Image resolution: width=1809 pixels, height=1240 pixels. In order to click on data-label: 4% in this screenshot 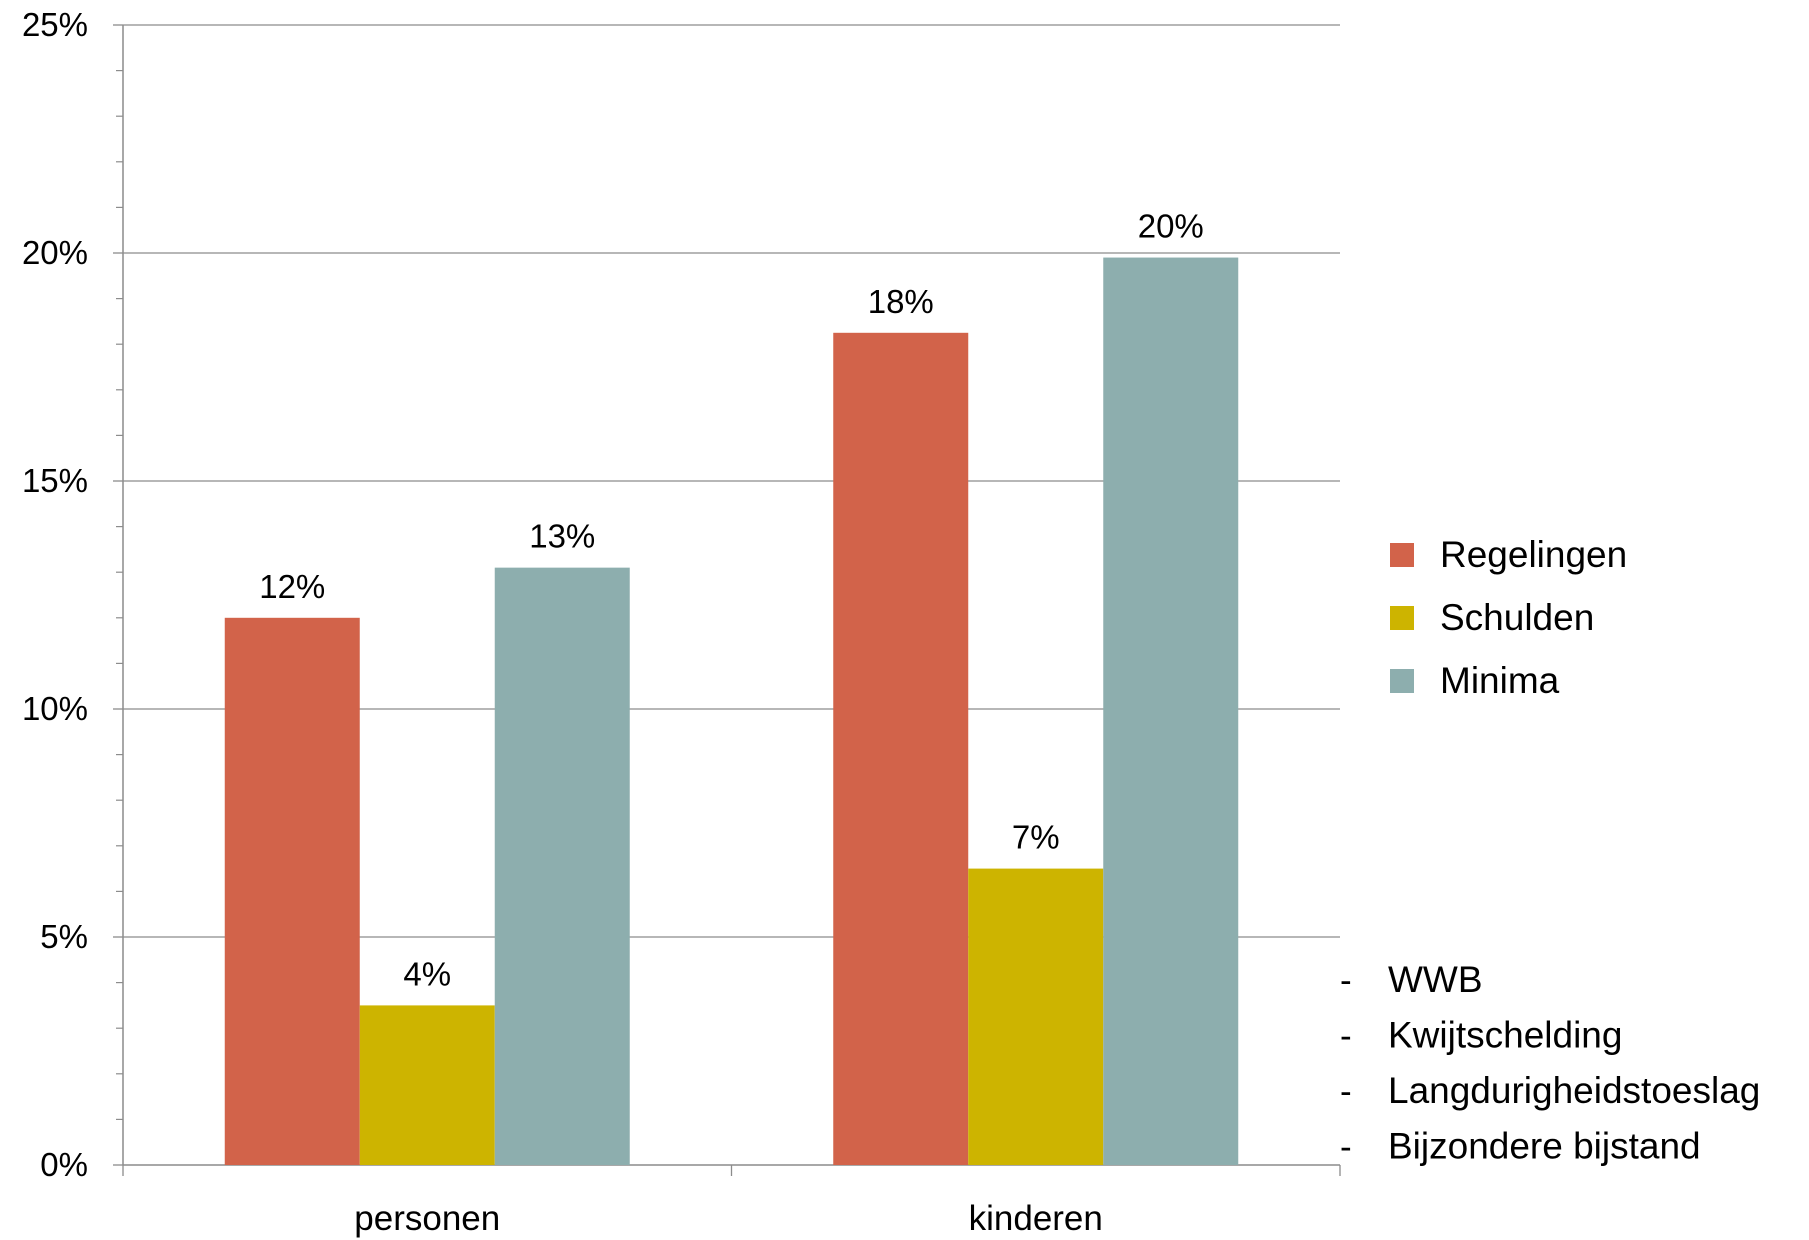, I will do `click(427, 973)`.